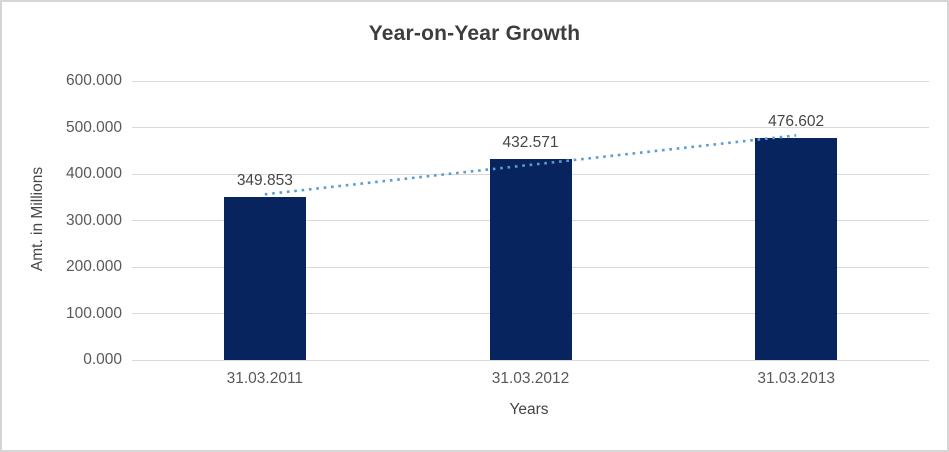 The height and width of the screenshot is (452, 949). Describe the element at coordinates (93, 80) in the screenshot. I see `y-tick-label: 600.000` at that location.